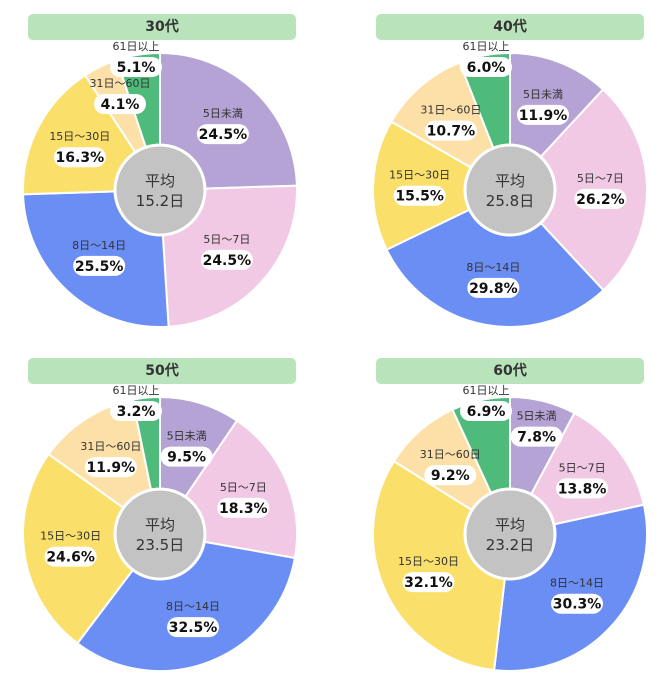 The image size is (660, 698). What do you see at coordinates (486, 58) in the screenshot?
I see `slice-label-group: 61日以上 6.0%` at bounding box center [486, 58].